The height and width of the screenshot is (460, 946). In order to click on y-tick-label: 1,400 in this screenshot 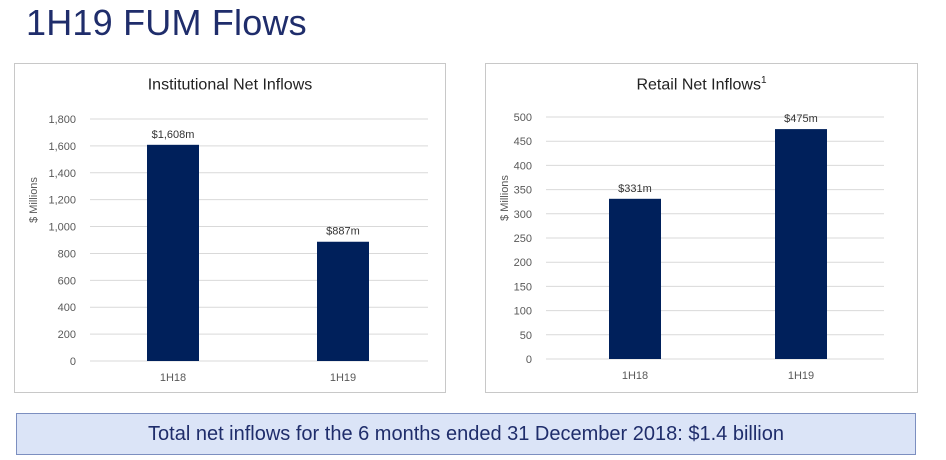, I will do `click(62, 174)`.